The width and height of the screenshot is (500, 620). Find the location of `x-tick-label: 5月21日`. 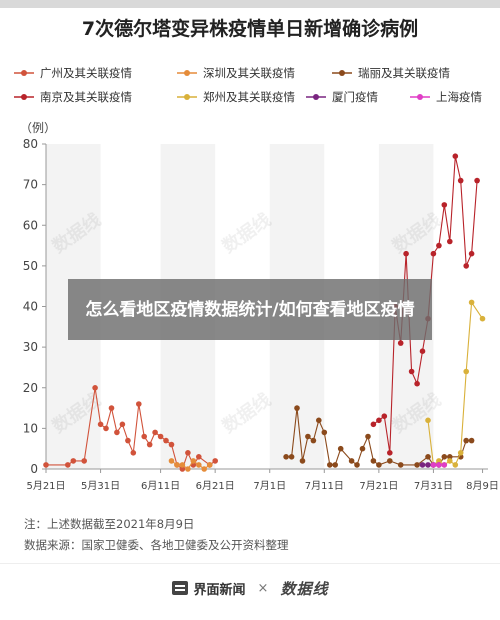

x-tick-label: 5月21日 is located at coordinates (45, 486).